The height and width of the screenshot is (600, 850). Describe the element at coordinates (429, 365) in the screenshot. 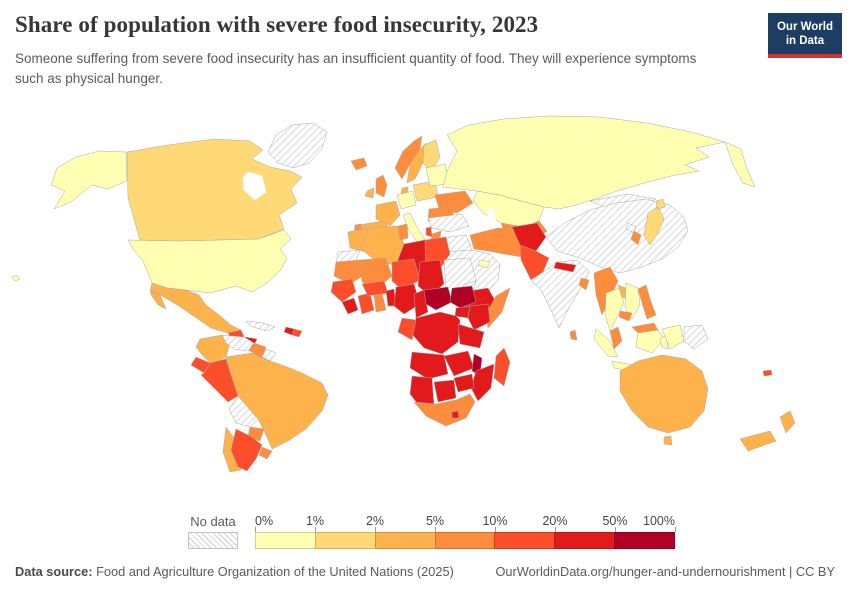

I see `region-angola` at that location.